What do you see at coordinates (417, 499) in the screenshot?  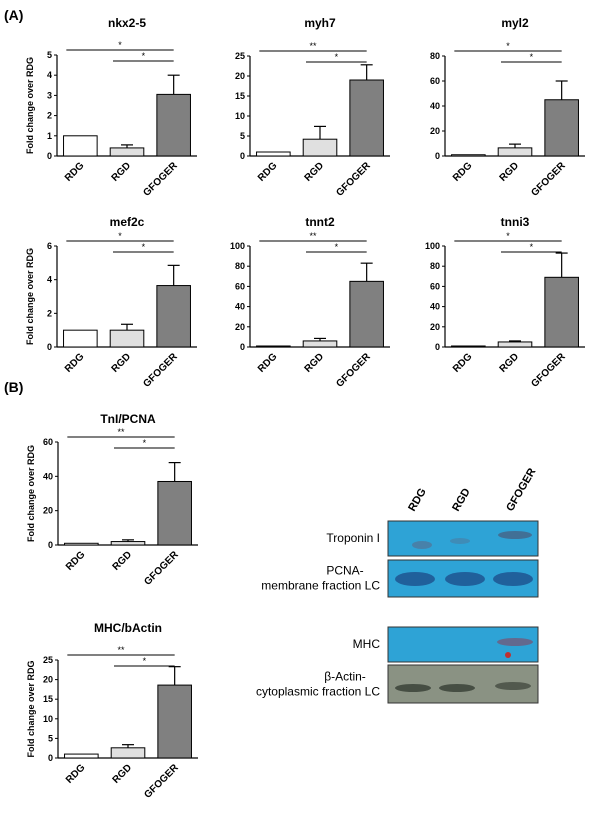 I see `lane-label: RDG` at bounding box center [417, 499].